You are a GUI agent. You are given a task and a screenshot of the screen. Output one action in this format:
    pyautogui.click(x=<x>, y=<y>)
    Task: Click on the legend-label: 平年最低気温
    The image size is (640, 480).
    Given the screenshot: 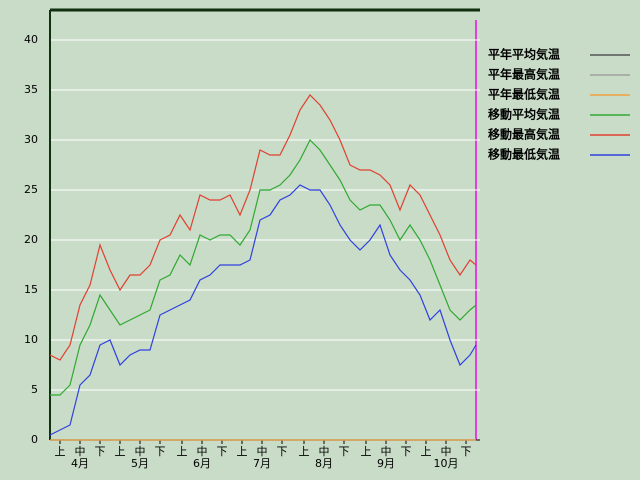 What is the action you would take?
    pyautogui.click(x=524, y=94)
    